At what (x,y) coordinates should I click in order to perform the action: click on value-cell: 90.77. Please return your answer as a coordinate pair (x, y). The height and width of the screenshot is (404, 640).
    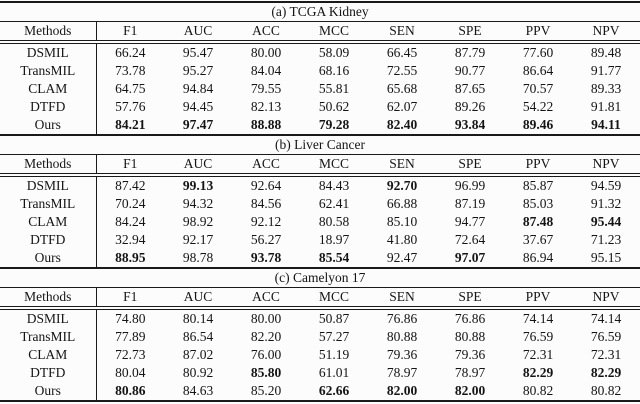
    Looking at the image, I should click on (470, 70).